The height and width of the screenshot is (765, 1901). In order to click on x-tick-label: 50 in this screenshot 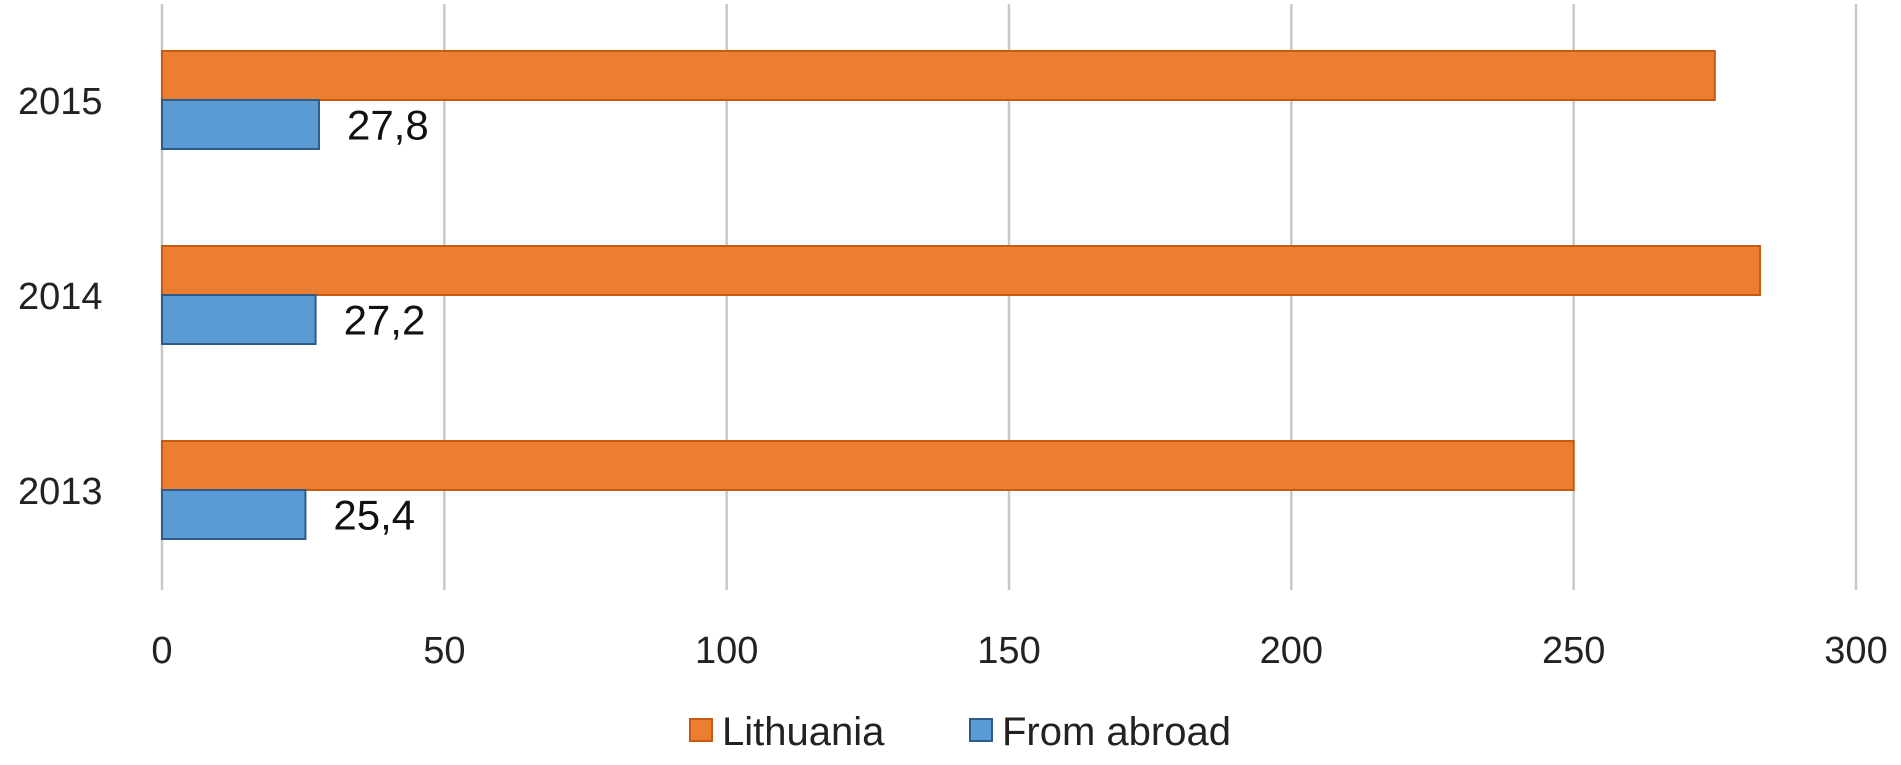, I will do `click(444, 651)`.